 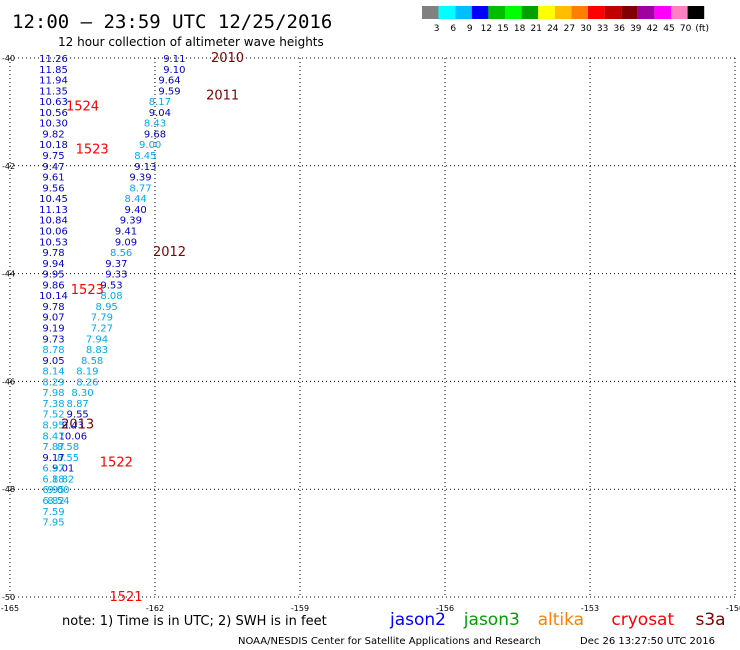 What do you see at coordinates (445, 608) in the screenshot?
I see `x-tick-label: -156` at bounding box center [445, 608].